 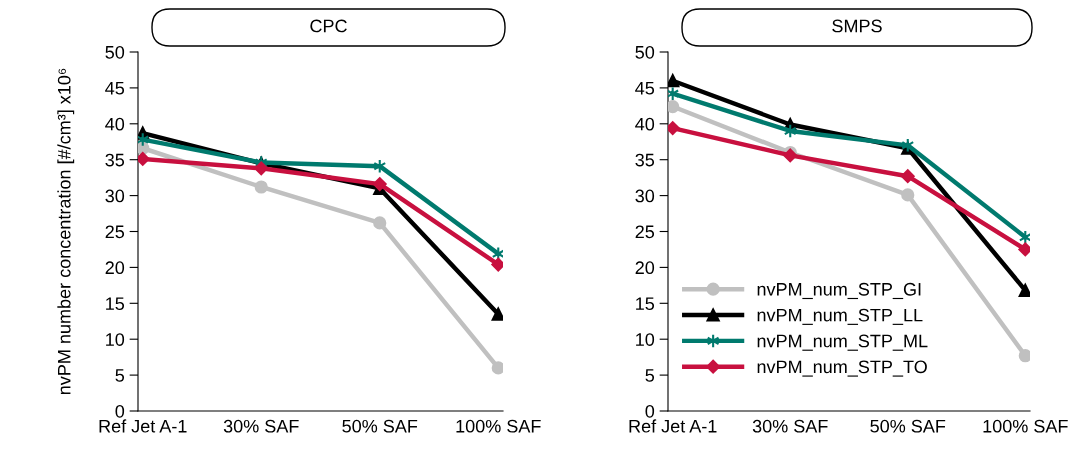 I want to click on legend-label: nvPM_num_STP_ML, so click(x=842, y=342).